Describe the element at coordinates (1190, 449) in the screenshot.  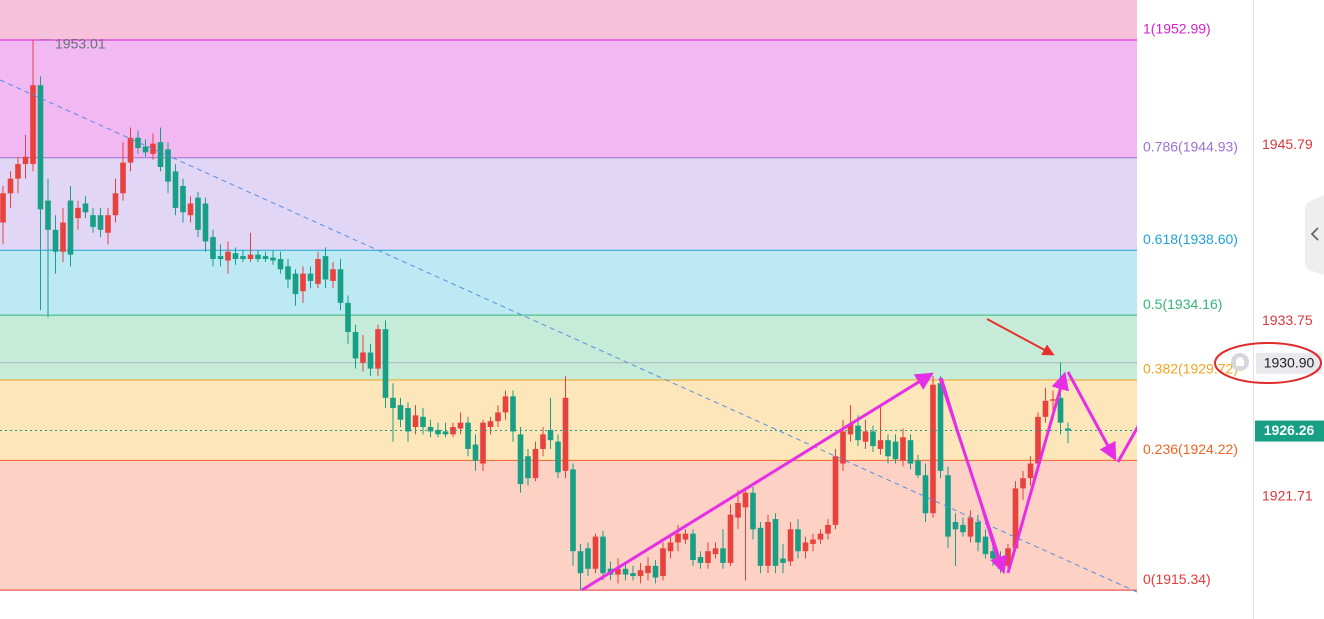
I see `fib-level-label: 0.236(1924.22)` at that location.